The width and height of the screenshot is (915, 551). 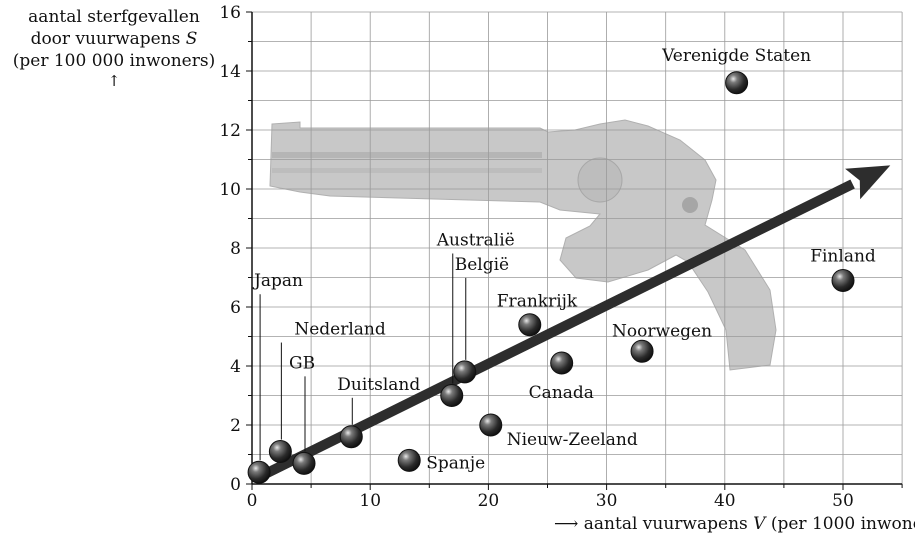 What do you see at coordinates (607, 501) in the screenshot?
I see `x-tick-label: 30` at bounding box center [607, 501].